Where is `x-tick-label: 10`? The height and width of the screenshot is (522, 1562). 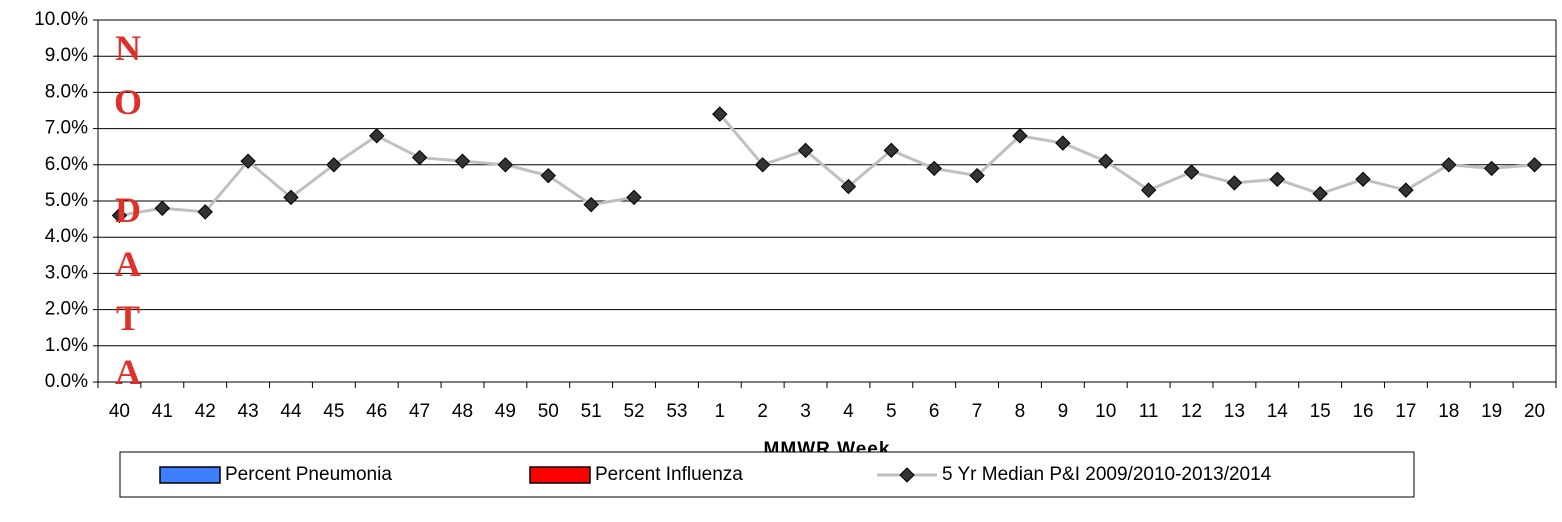 x-tick-label: 10 is located at coordinates (1105, 411).